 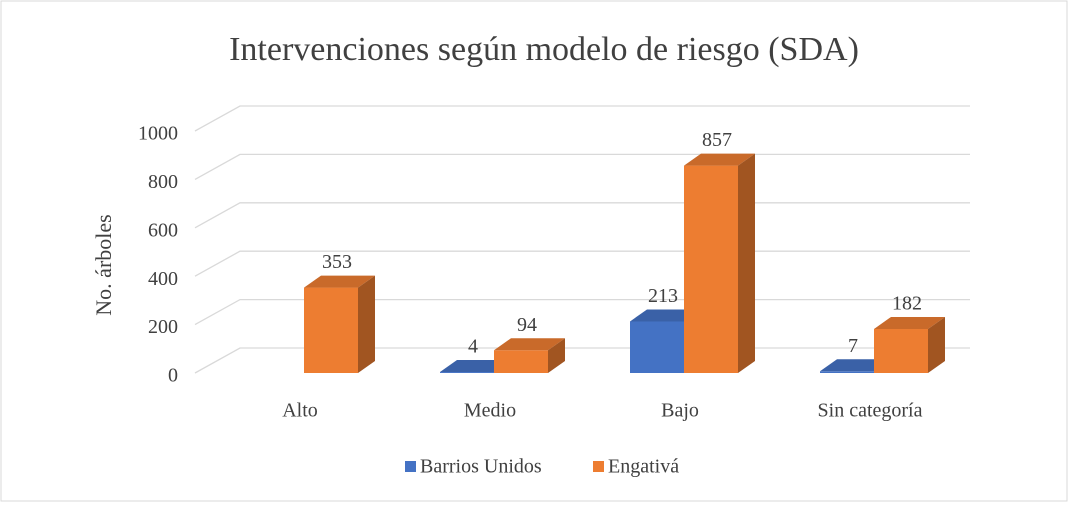 I want to click on y-tick-label: 1000, so click(x=158, y=134).